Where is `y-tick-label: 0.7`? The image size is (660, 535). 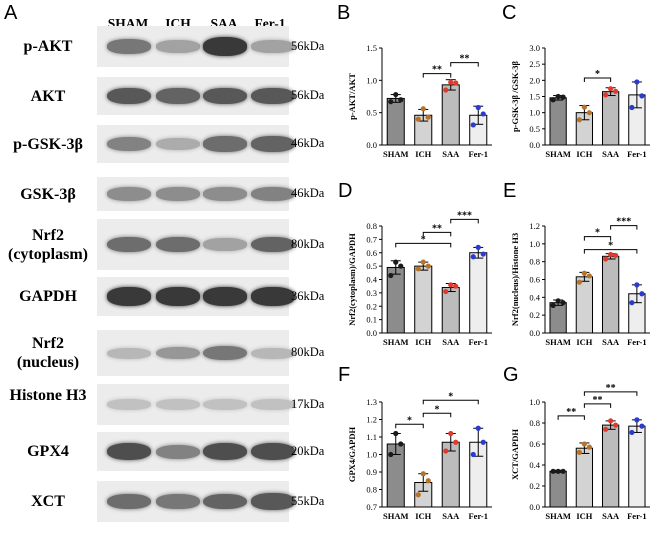 y-tick-label: 0.7 is located at coordinates (371, 507).